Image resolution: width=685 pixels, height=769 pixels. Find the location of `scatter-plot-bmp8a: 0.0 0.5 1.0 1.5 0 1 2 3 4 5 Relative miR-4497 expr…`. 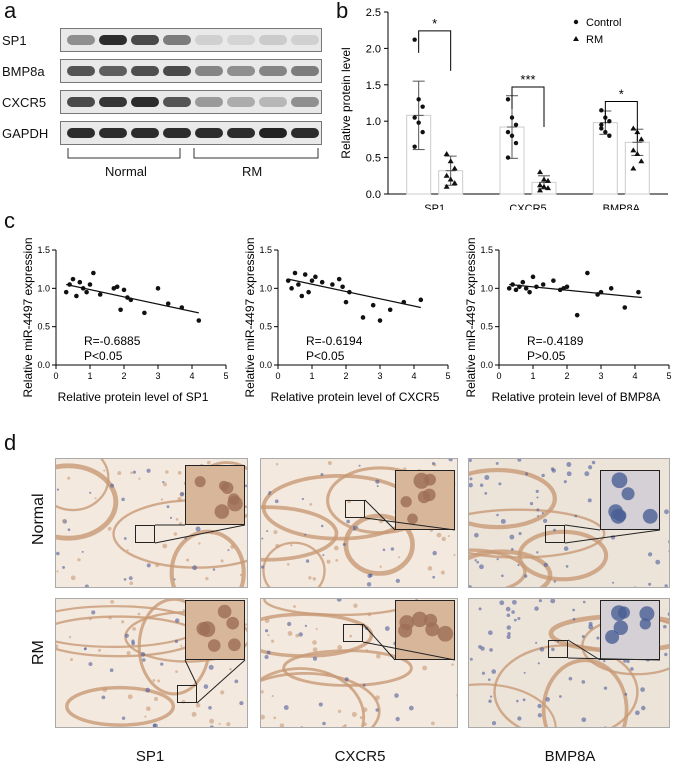

scatter-plot-bmp8a: 0.0 0.5 1.0 1.5 0 1 2 3 4 5 Relative miR-4497 expr… is located at coordinates (568, 320).